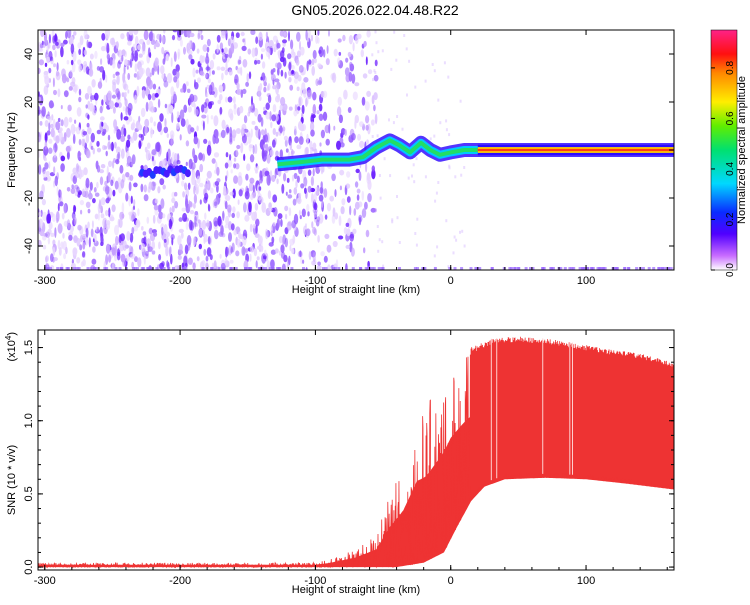  I want to click on colorbar-gradient, so click(724, 150).